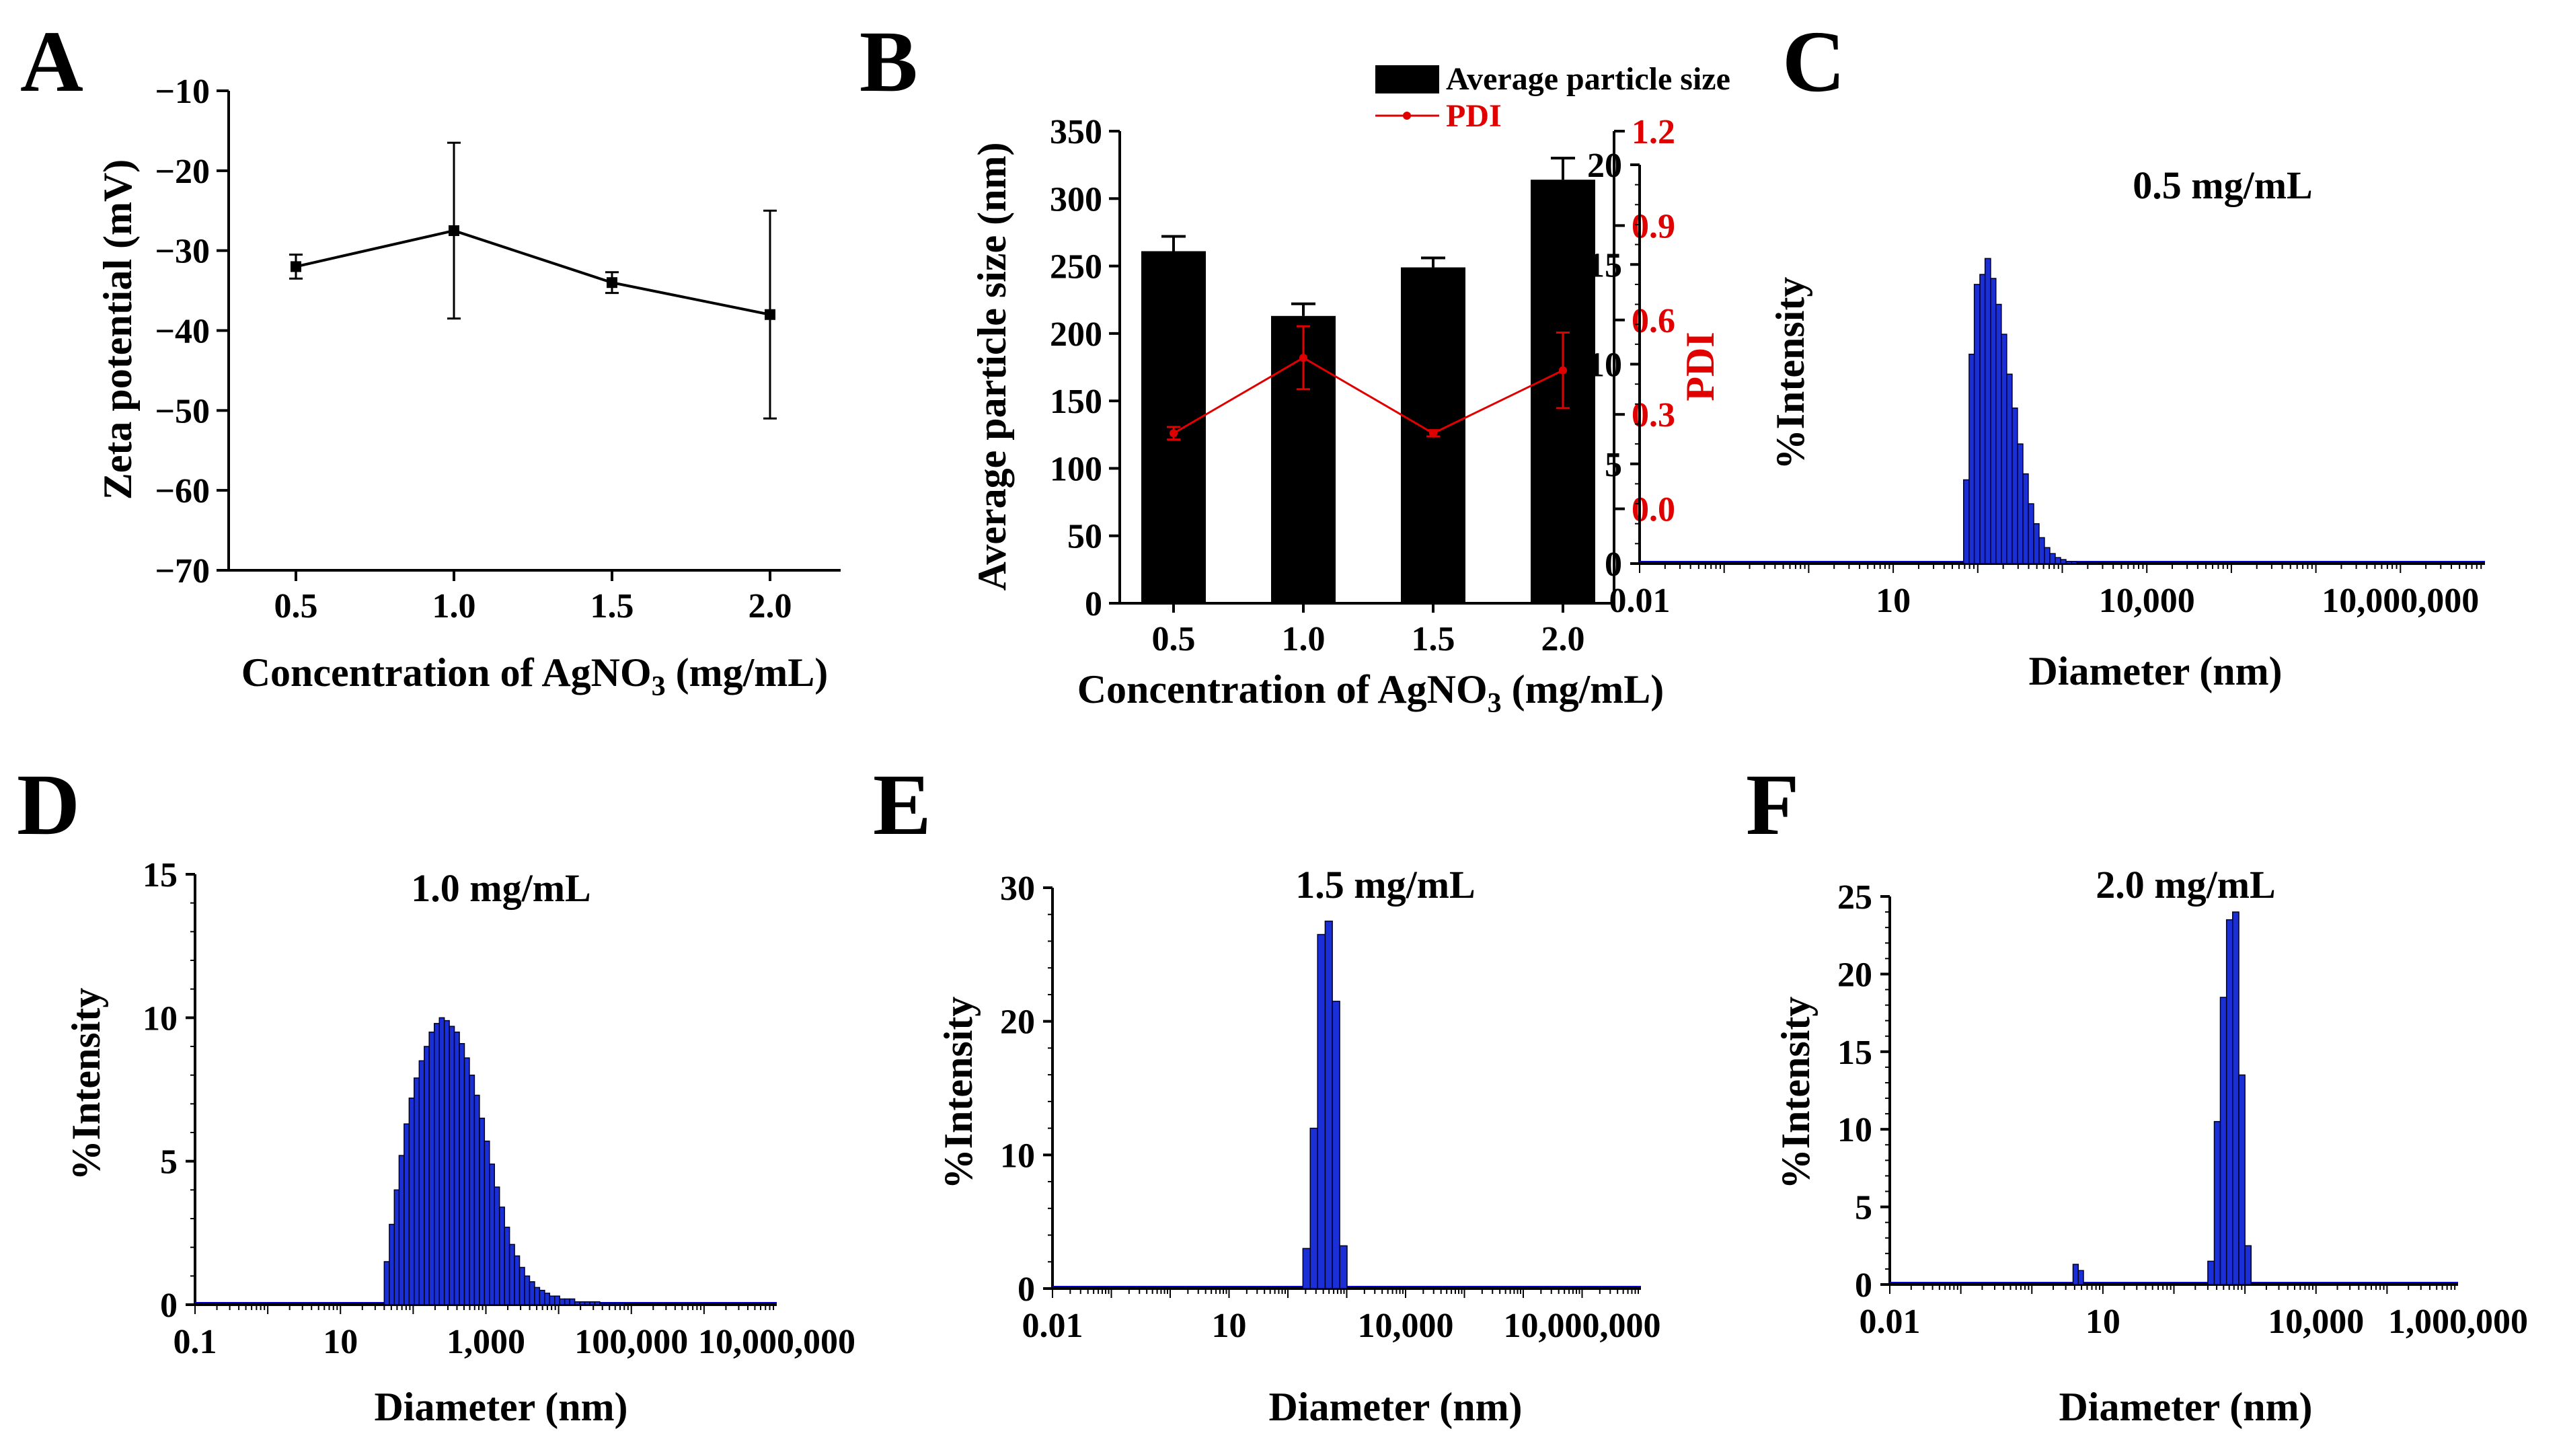 This screenshot has height=1456, width=2565. What do you see at coordinates (1407, 116) in the screenshot?
I see `legend-swatch-point` at bounding box center [1407, 116].